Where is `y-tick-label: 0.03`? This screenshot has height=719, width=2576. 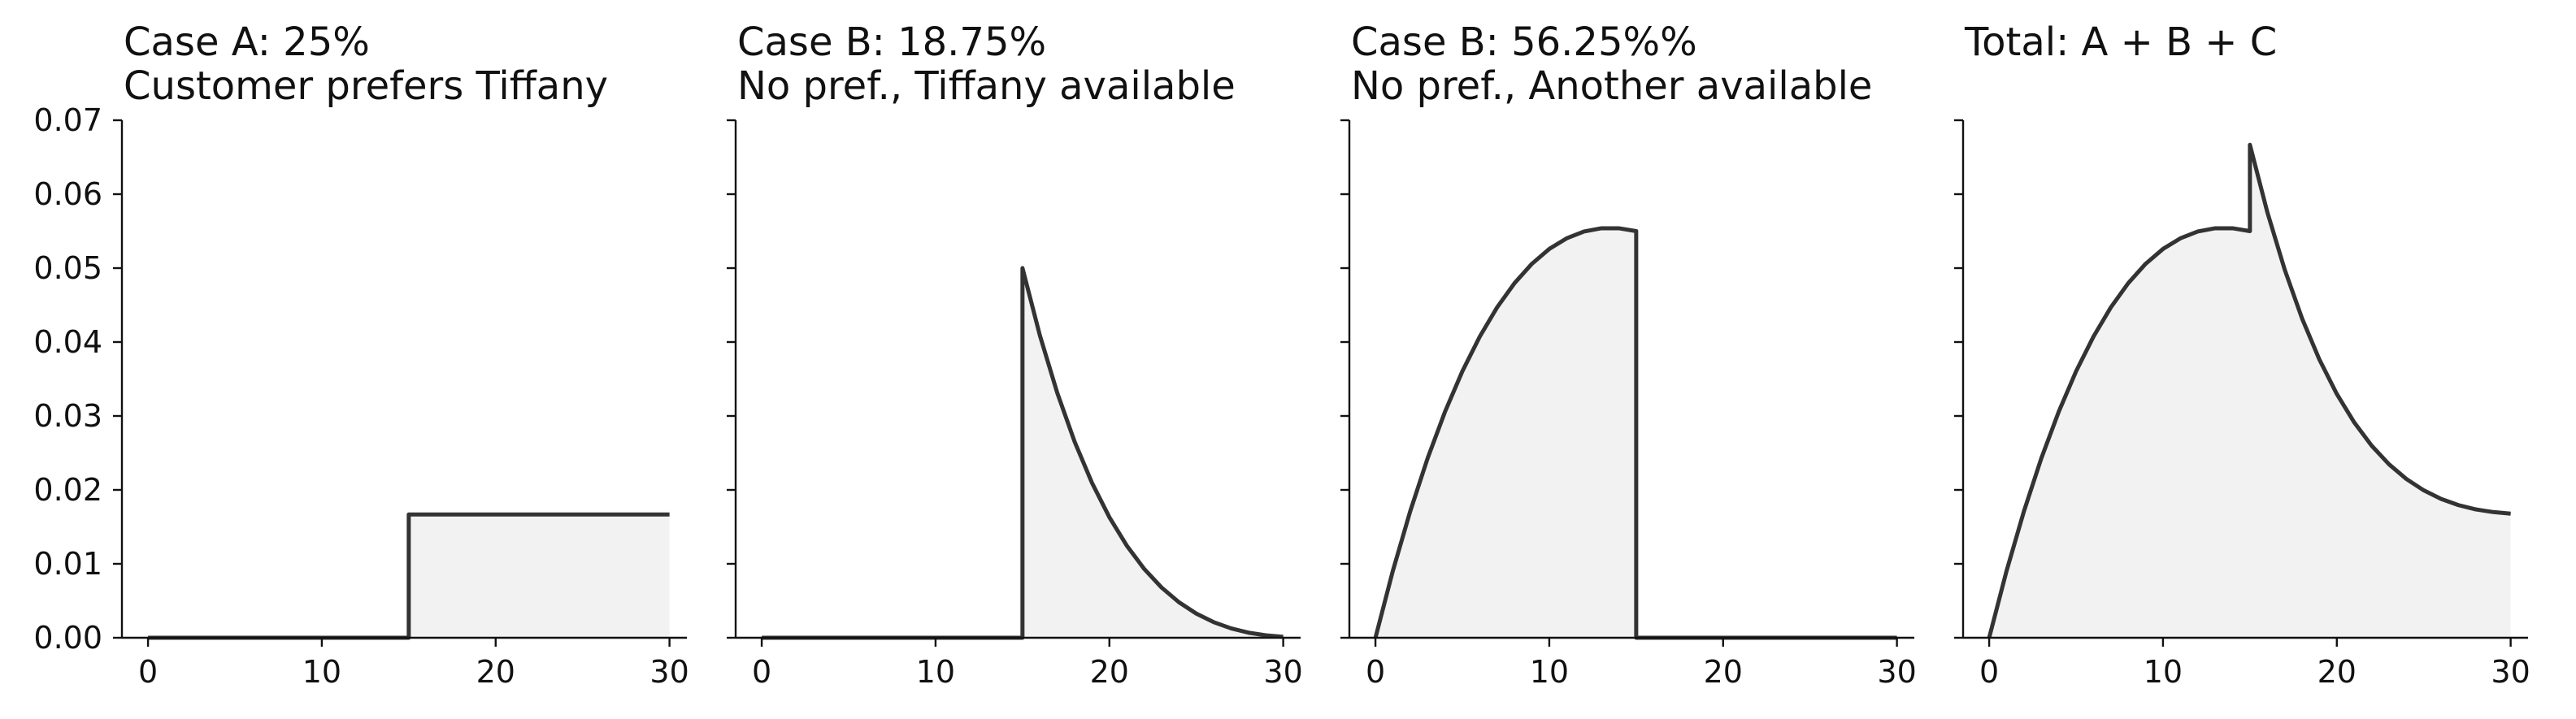
y-tick-label: 0.03 is located at coordinates (67, 416).